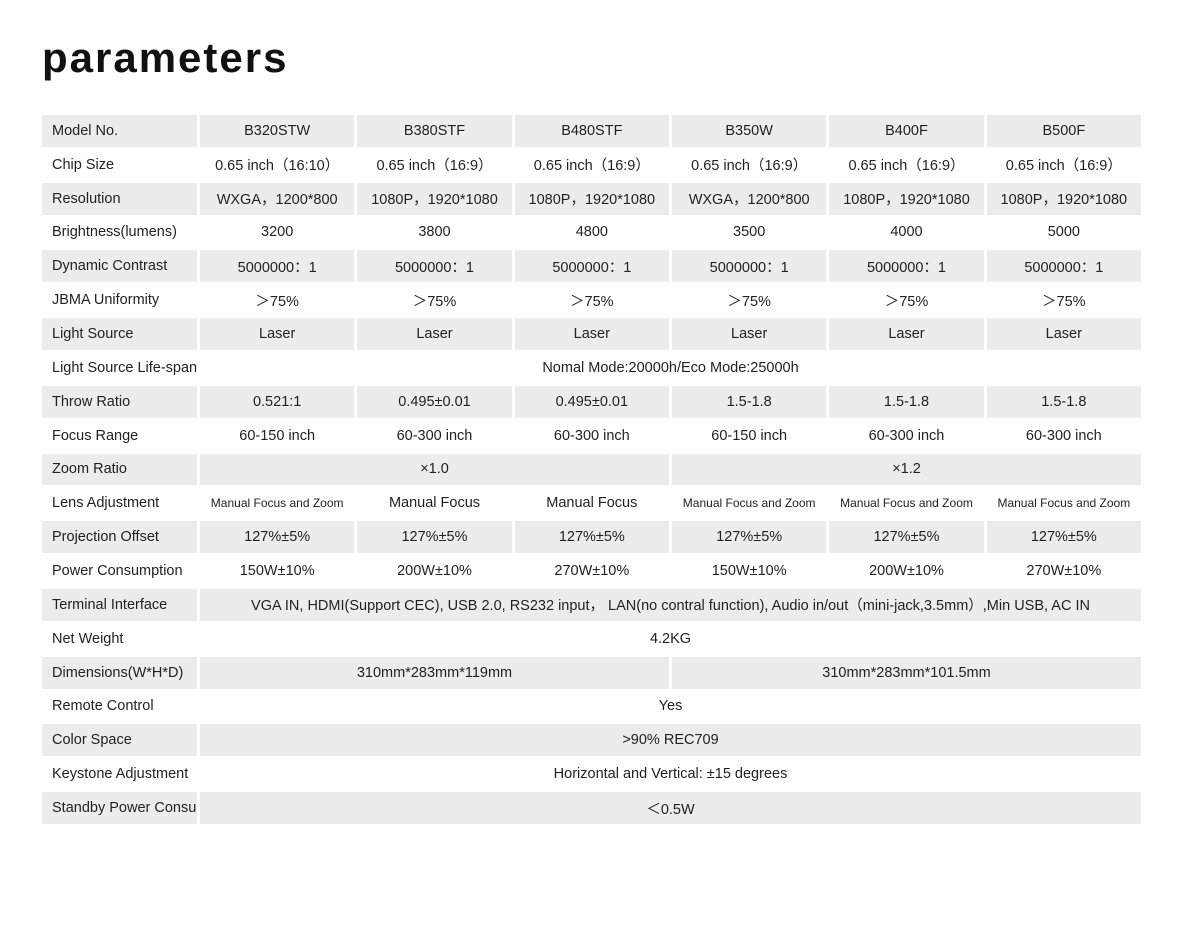  I want to click on cell-value: B320STW, so click(277, 131).